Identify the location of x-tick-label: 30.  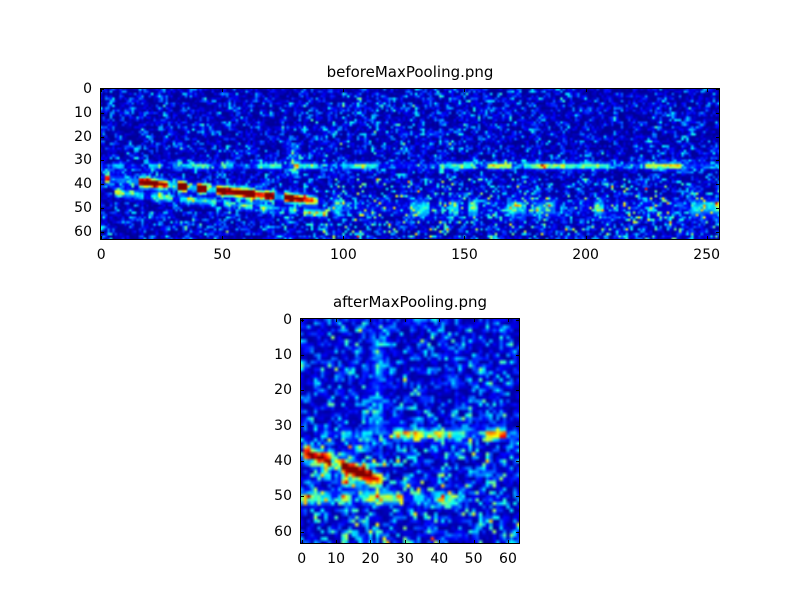
(404, 559).